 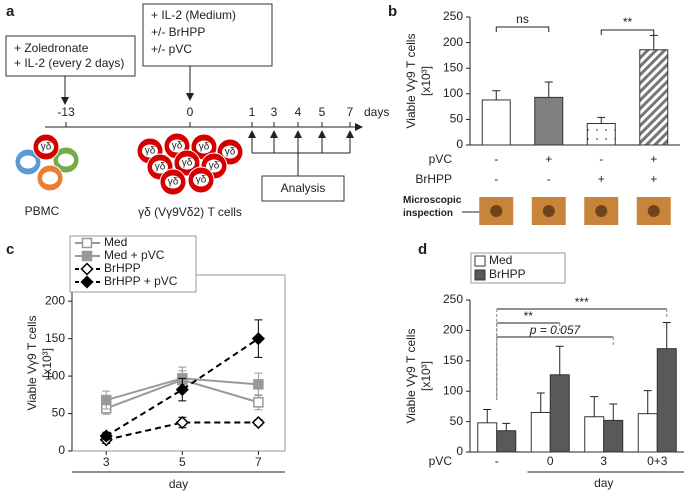 I want to click on category-axis-title: pVC, so click(x=441, y=461).